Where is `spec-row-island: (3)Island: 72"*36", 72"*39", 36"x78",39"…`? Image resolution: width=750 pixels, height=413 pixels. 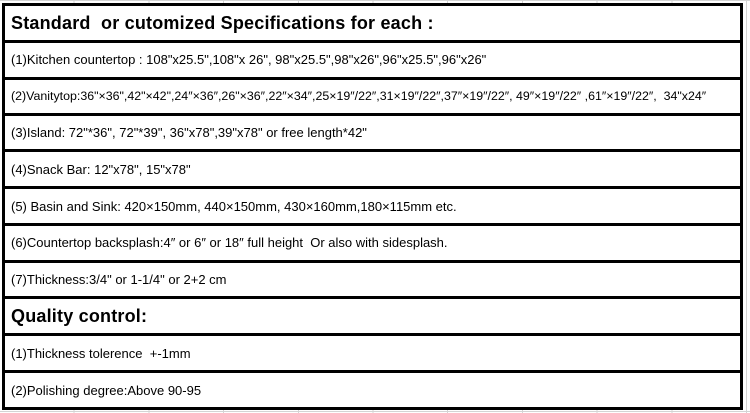
spec-row-island: (3)Island: 72"*36", 72"*39", 36"x78",39"… is located at coordinates (372, 131).